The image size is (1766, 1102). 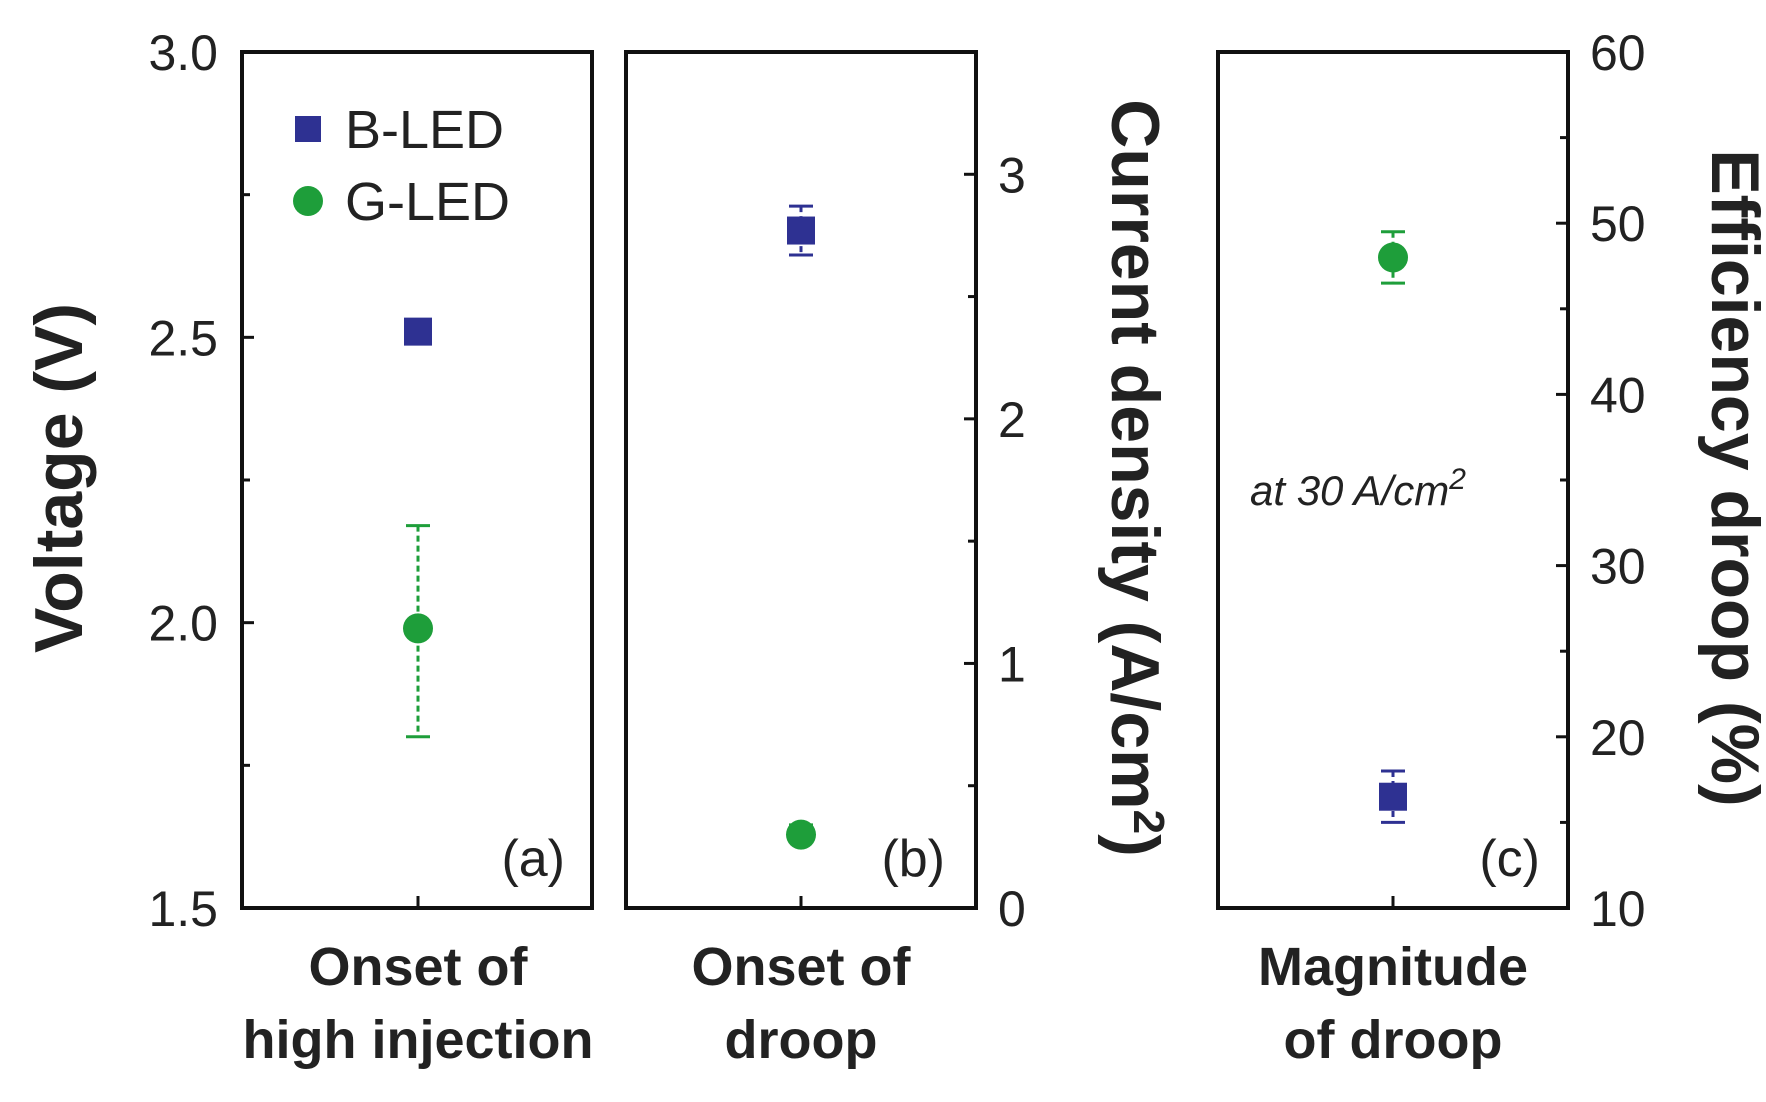 What do you see at coordinates (183, 624) in the screenshot?
I see `y-tick-label: 2.0` at bounding box center [183, 624].